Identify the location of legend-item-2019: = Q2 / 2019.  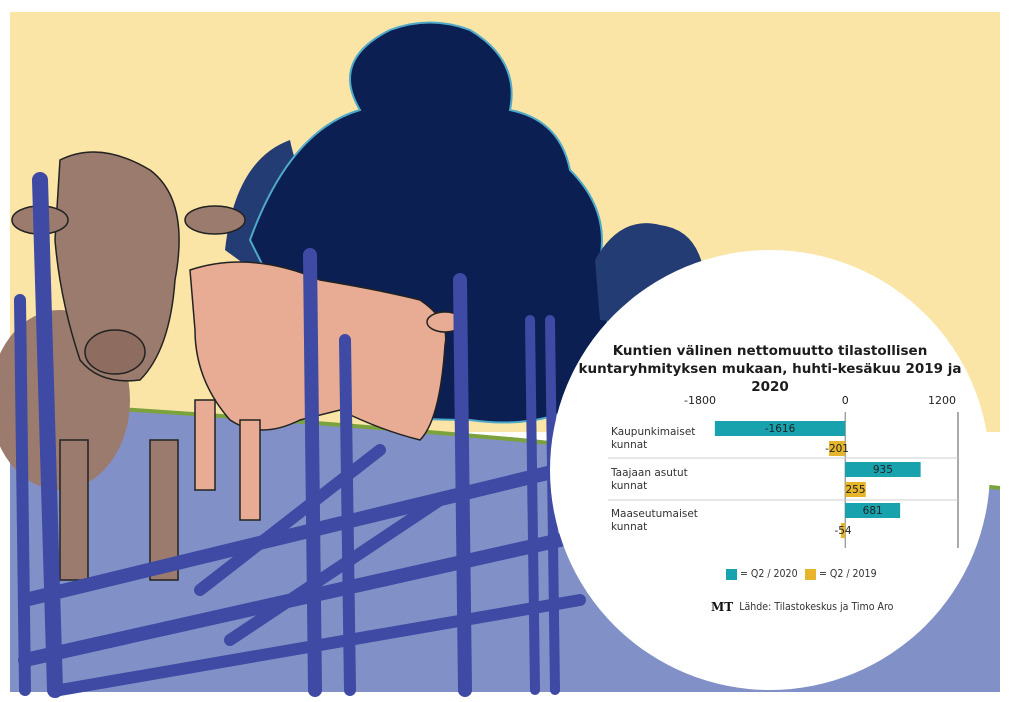
(841, 574).